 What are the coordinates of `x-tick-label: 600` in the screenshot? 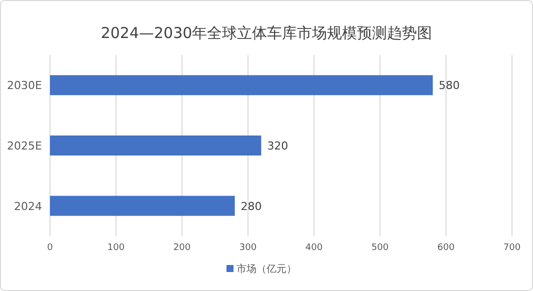 It's located at (446, 248).